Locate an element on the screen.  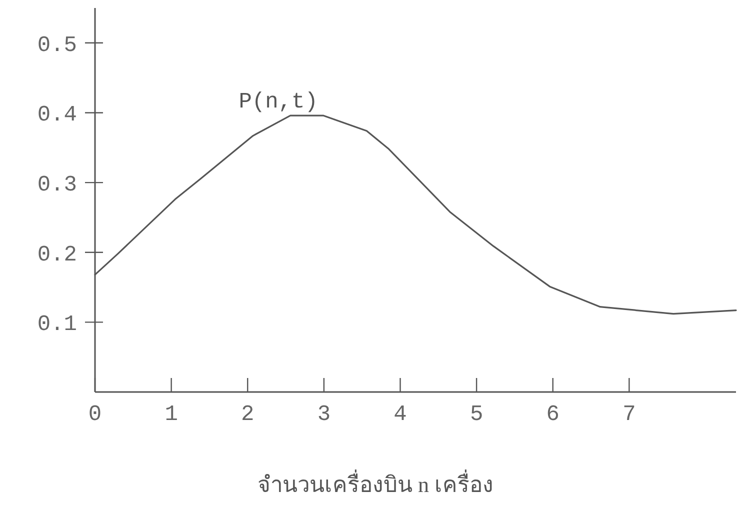
y-tick-label: 0.3 is located at coordinates (57, 185).